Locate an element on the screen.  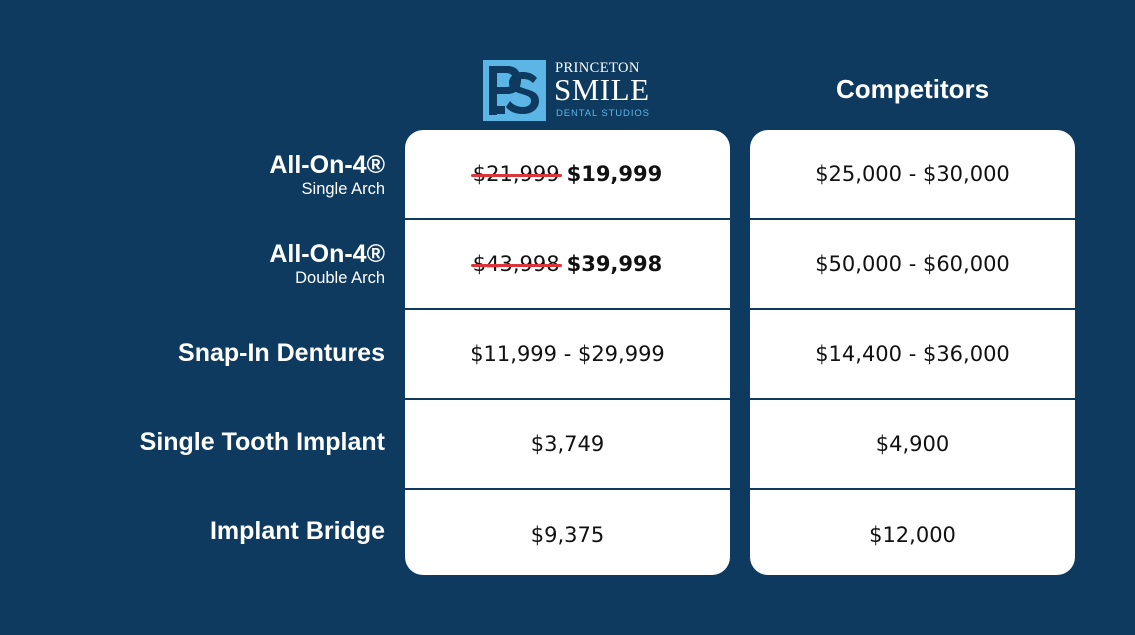
price-value: $12,000 is located at coordinates (912, 534).